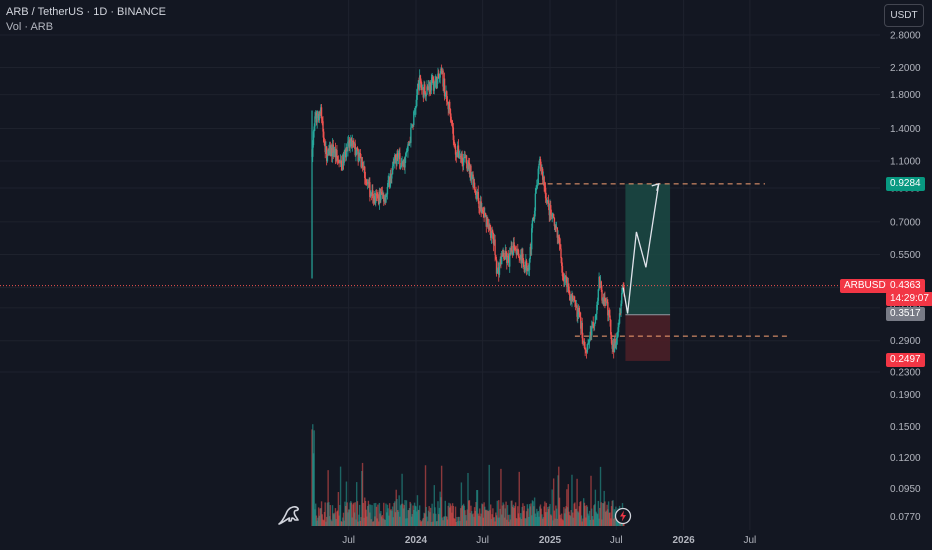 The height and width of the screenshot is (550, 932). Describe the element at coordinates (30, 27) in the screenshot. I see `volume-legend: Vol · ARB` at that location.